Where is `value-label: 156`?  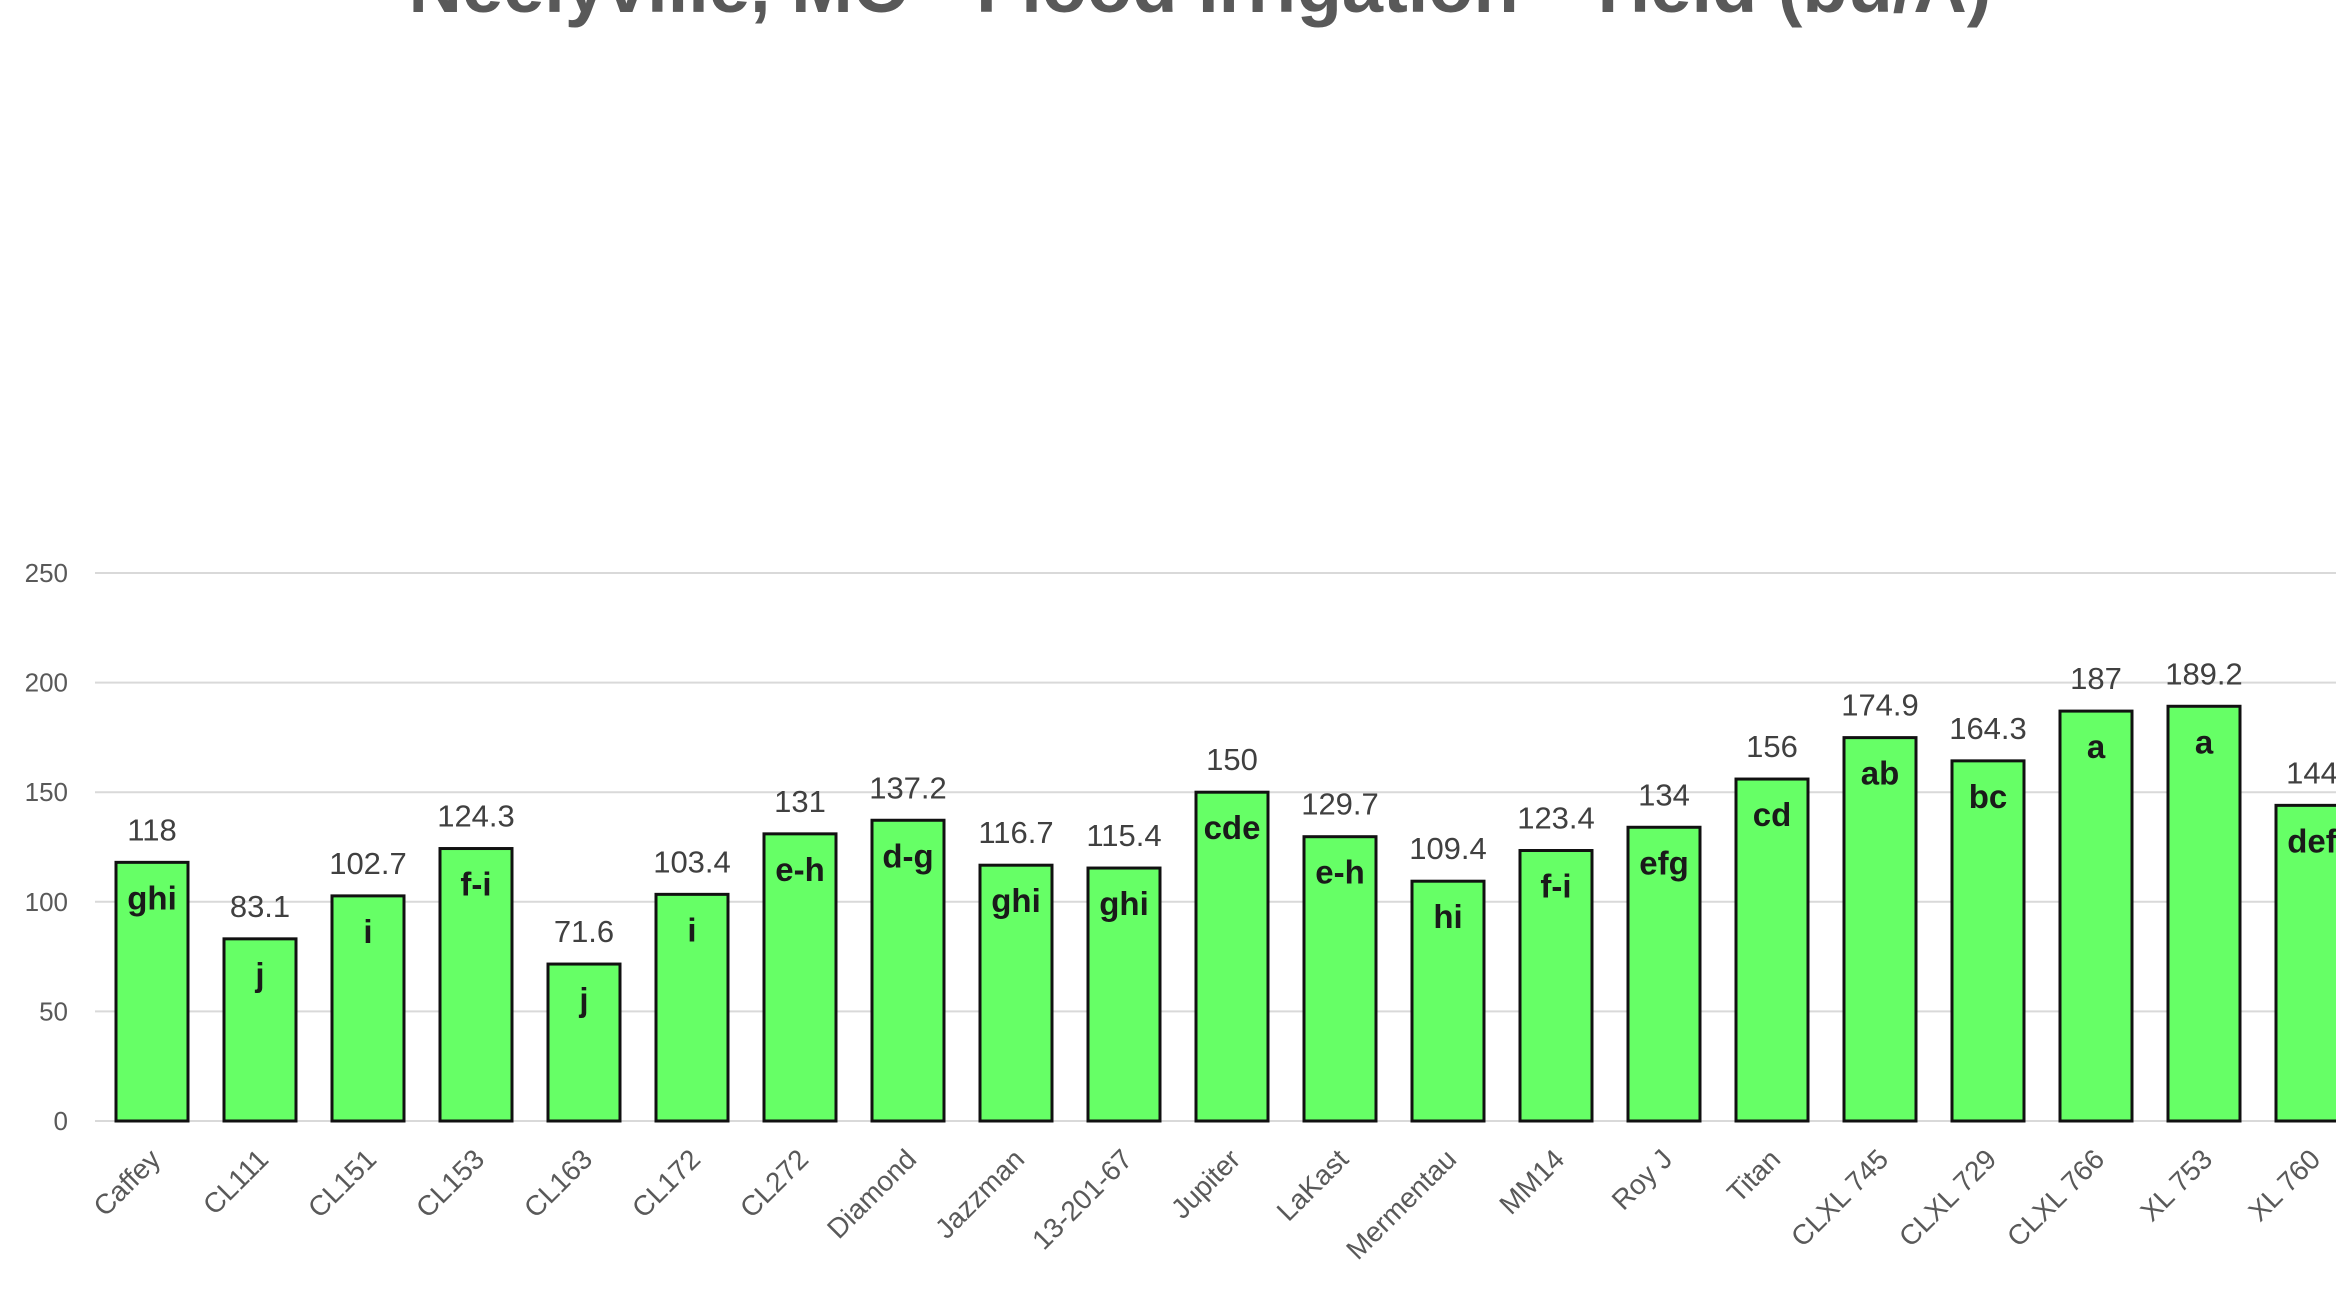 value-label: 156 is located at coordinates (1772, 746).